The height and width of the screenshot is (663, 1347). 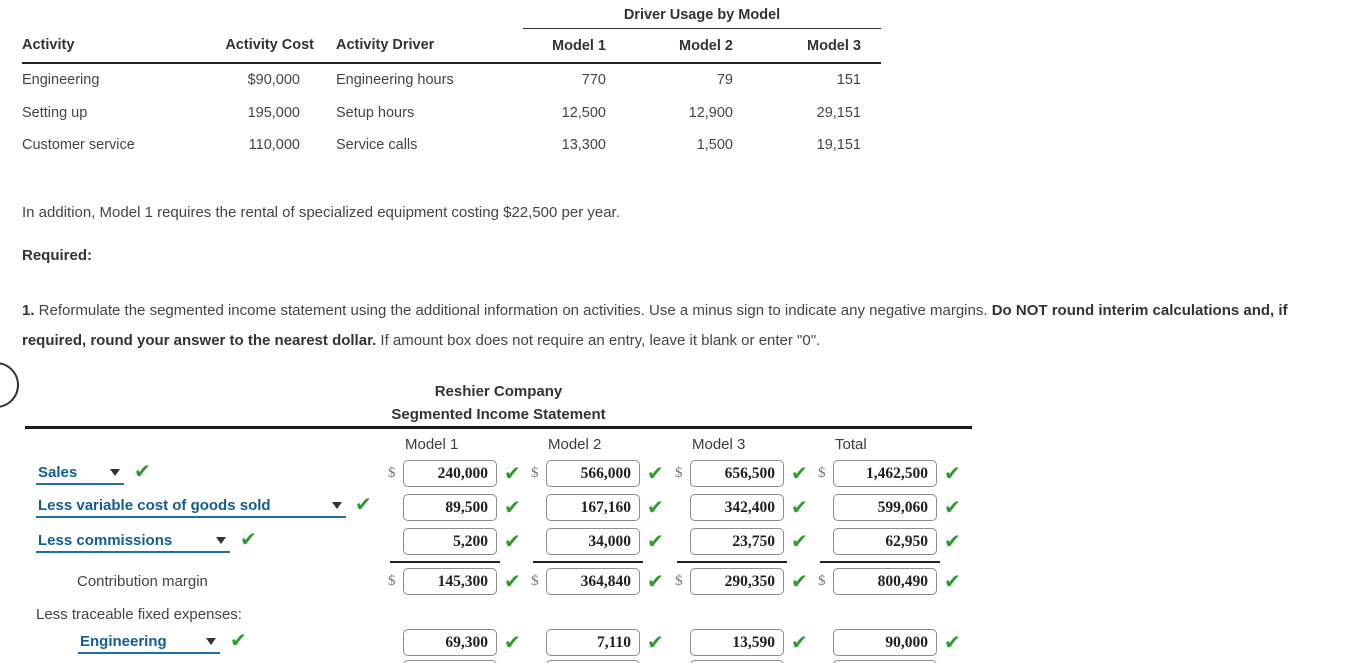 I want to click on contribution-margin-model3-cell: $ ✔, so click(x=741, y=581).